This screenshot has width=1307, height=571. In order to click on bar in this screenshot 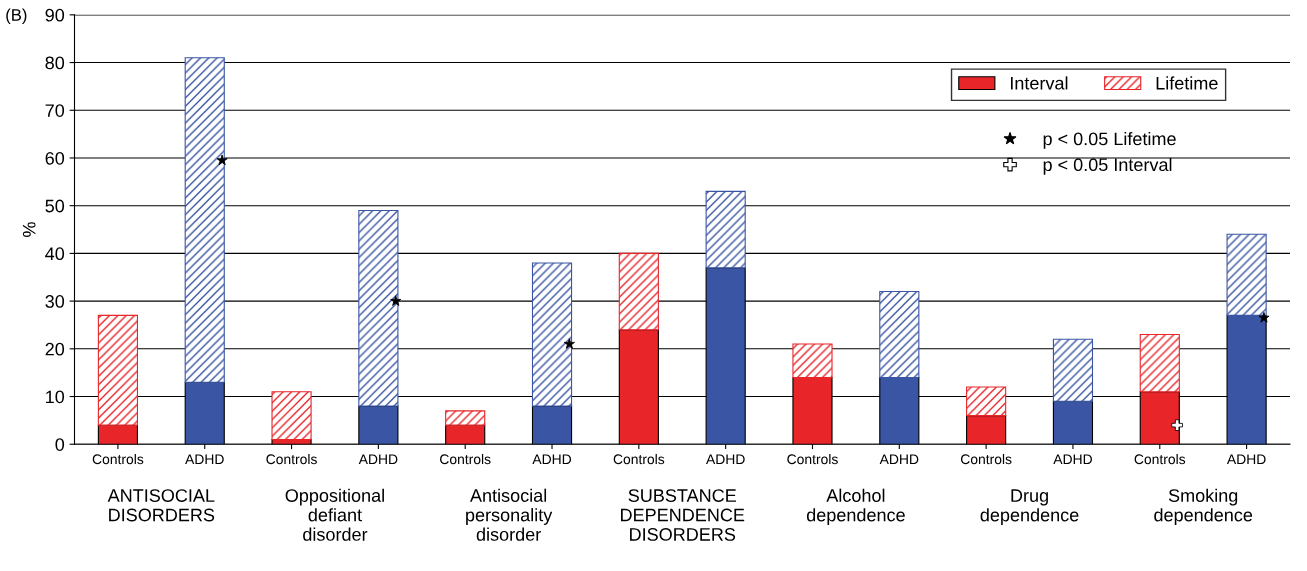, I will do `click(291, 416)`.